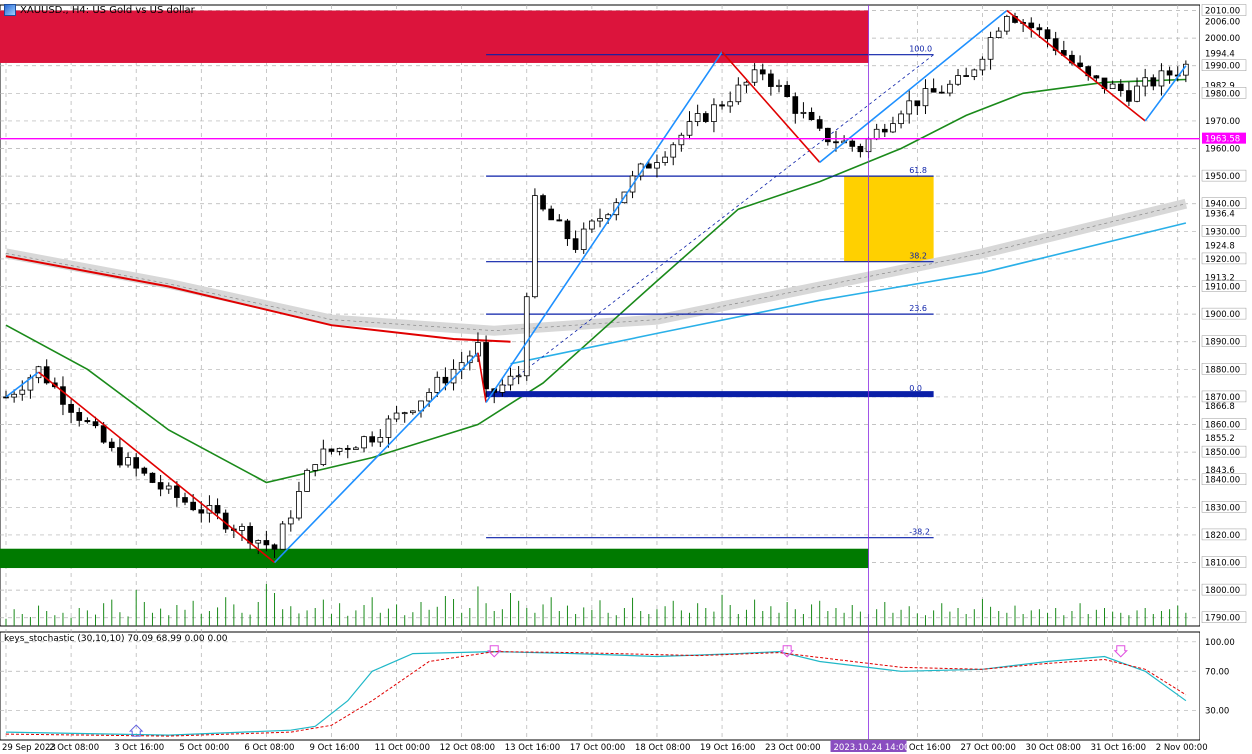 Image resolution: width=1252 pixels, height=754 pixels. I want to click on price-tick-label: 1930.00, so click(1222, 232).